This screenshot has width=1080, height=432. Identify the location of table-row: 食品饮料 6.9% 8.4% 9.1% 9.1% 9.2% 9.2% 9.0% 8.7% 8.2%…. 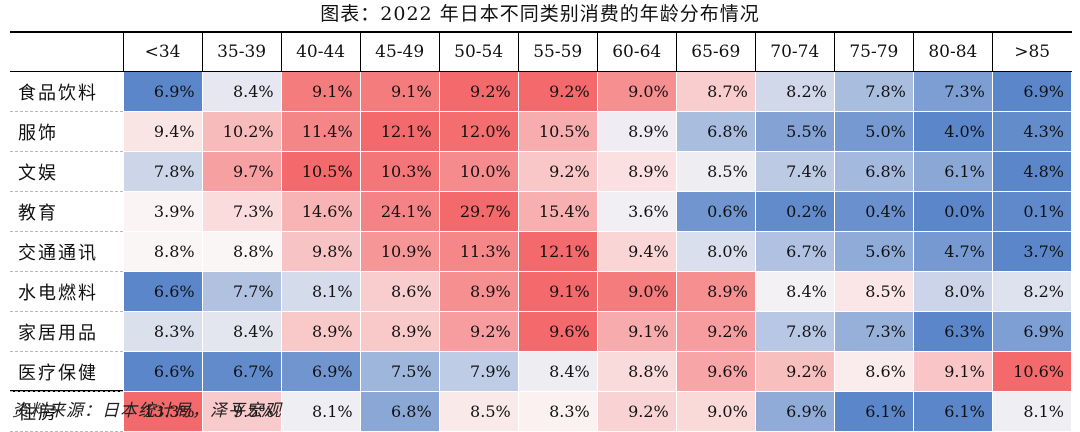
(541, 91).